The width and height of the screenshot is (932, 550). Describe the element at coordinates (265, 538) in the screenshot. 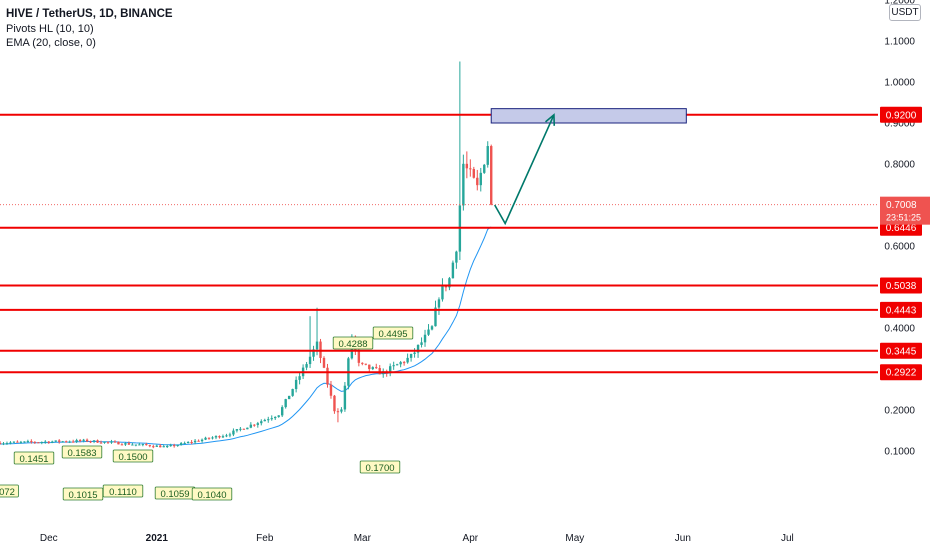

I see `x-tick-label: Feb` at that location.